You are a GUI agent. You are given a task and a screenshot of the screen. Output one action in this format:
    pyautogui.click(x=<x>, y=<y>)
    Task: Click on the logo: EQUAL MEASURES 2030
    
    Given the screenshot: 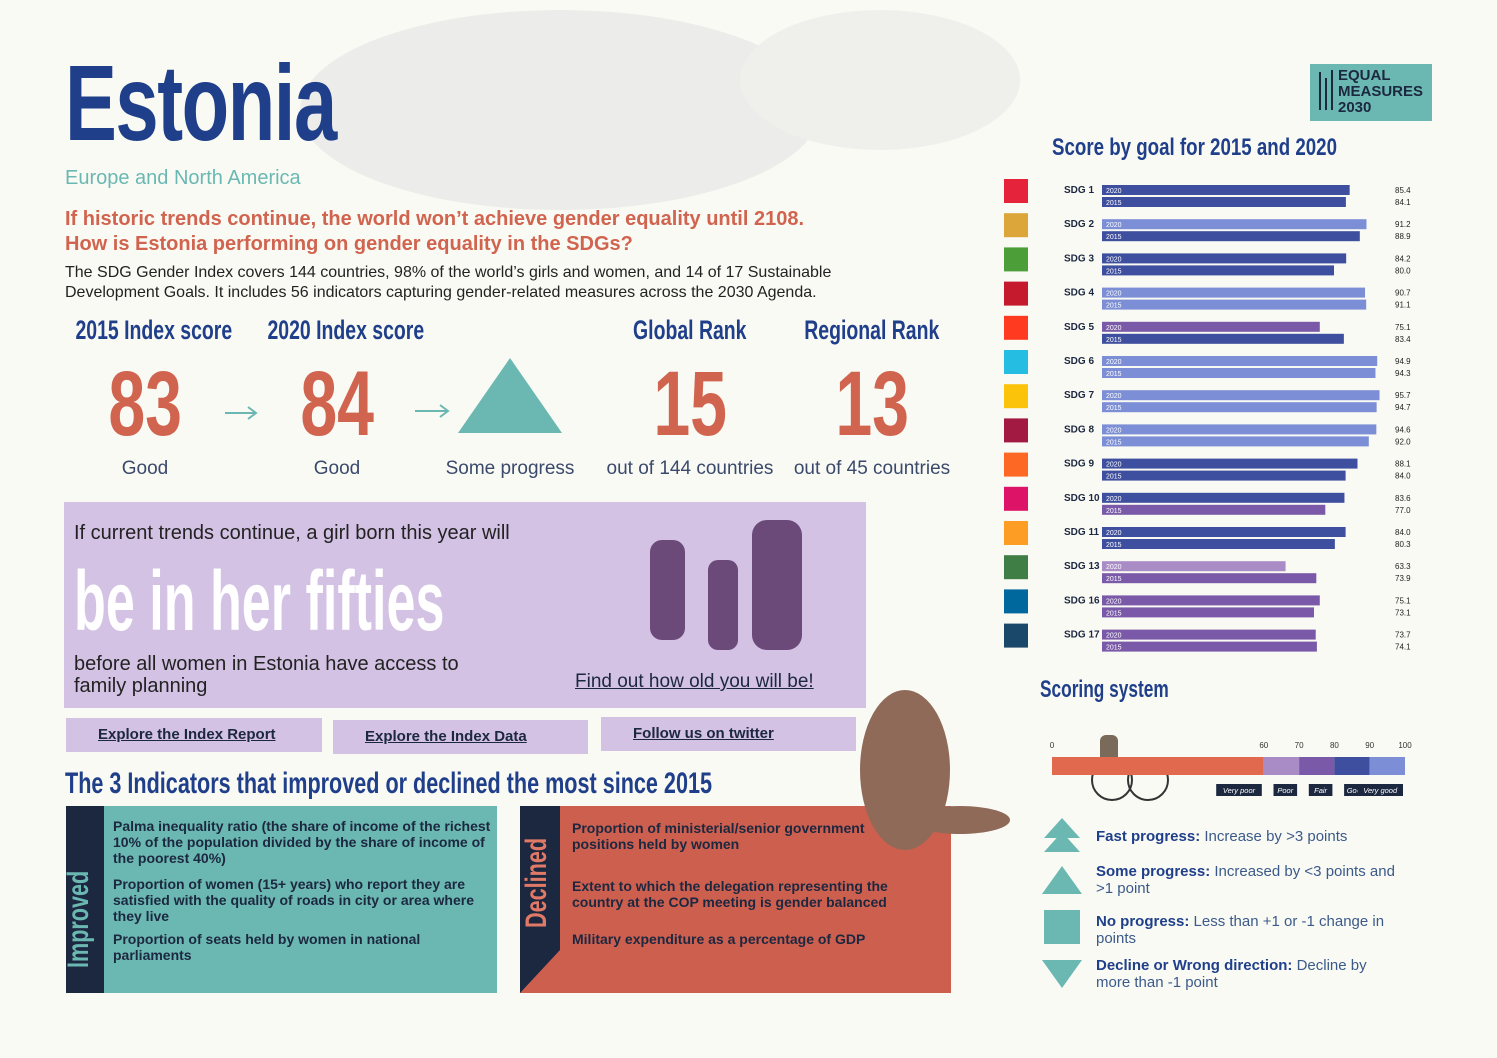 What is the action you would take?
    pyautogui.click(x=1380, y=92)
    